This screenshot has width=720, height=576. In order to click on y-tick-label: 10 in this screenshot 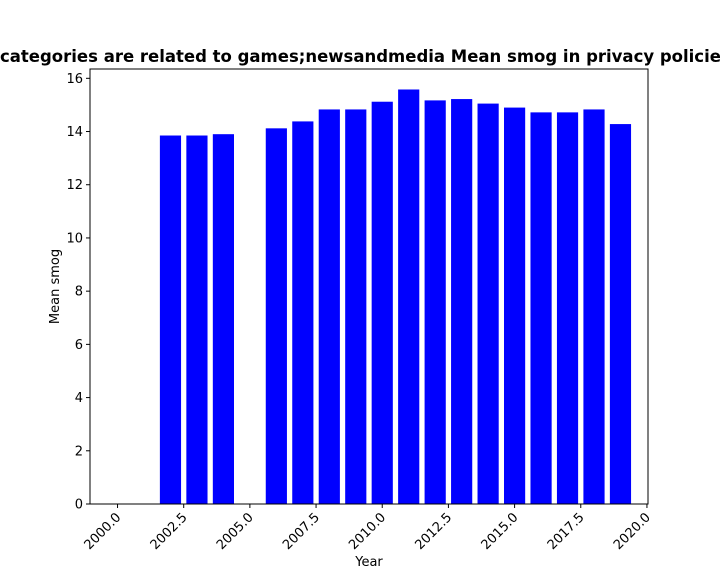, I will do `click(74, 238)`.